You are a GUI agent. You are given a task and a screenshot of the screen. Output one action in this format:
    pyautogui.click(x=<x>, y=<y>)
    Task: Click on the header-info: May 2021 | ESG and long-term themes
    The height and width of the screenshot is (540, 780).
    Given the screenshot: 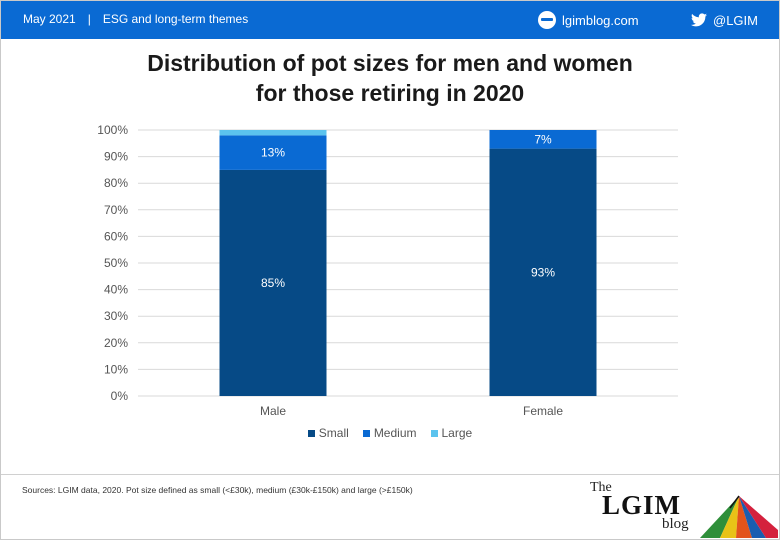 What is the action you would take?
    pyautogui.click(x=135, y=19)
    